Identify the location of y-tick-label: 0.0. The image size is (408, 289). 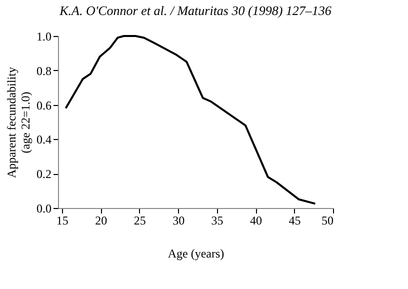
(44, 209).